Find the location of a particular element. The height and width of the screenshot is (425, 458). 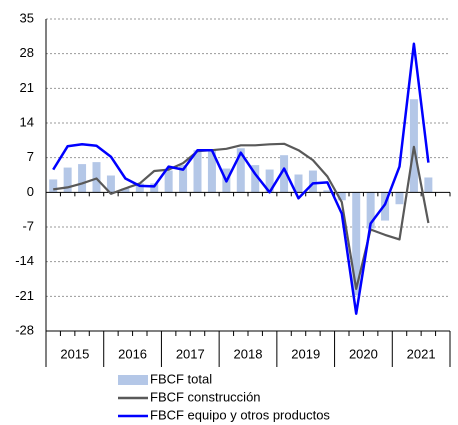

y-tick-label: 28 is located at coordinates (27, 52).